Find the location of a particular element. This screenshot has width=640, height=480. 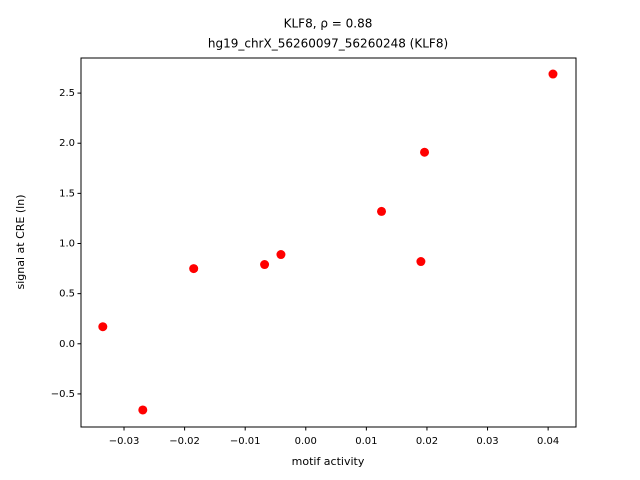

y-tick-label: 0.5 is located at coordinates (67, 294).